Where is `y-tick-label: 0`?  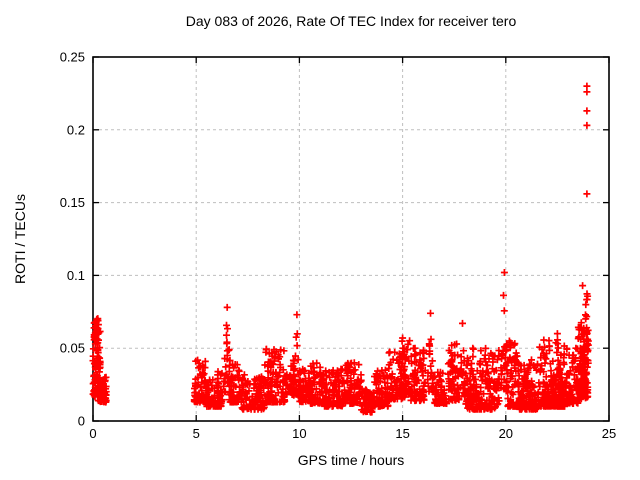 y-tick-label: 0 is located at coordinates (81, 421).